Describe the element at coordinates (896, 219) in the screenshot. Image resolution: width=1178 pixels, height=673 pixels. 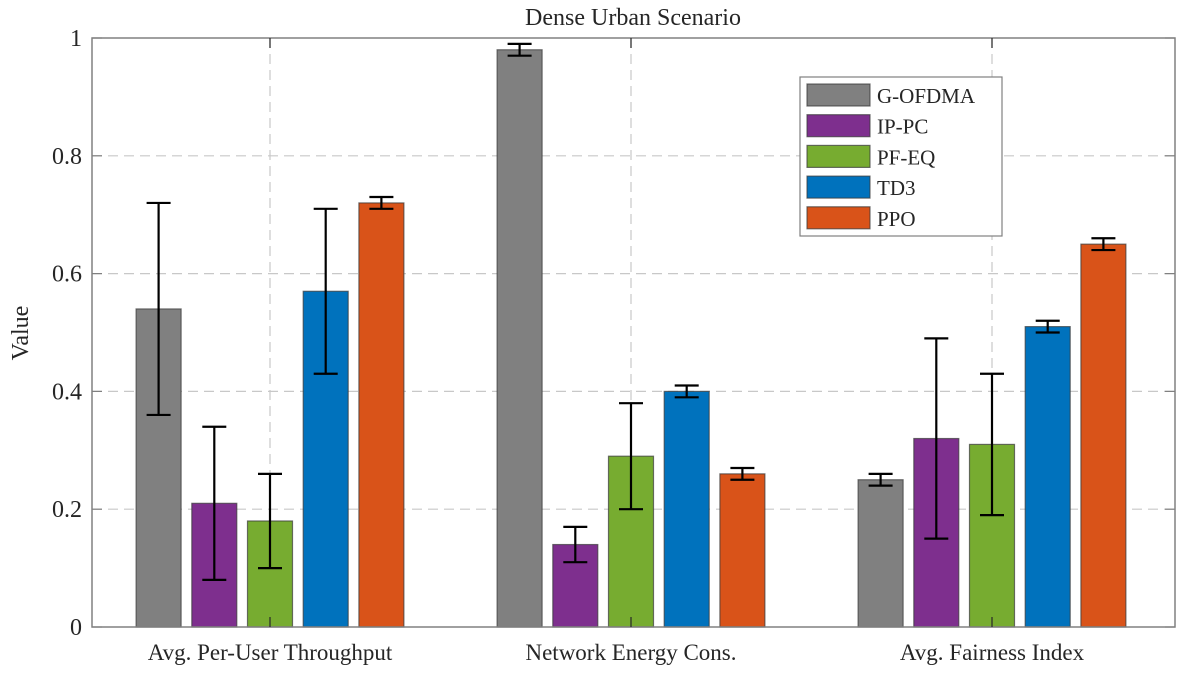
I see `legend-label: PPO` at that location.